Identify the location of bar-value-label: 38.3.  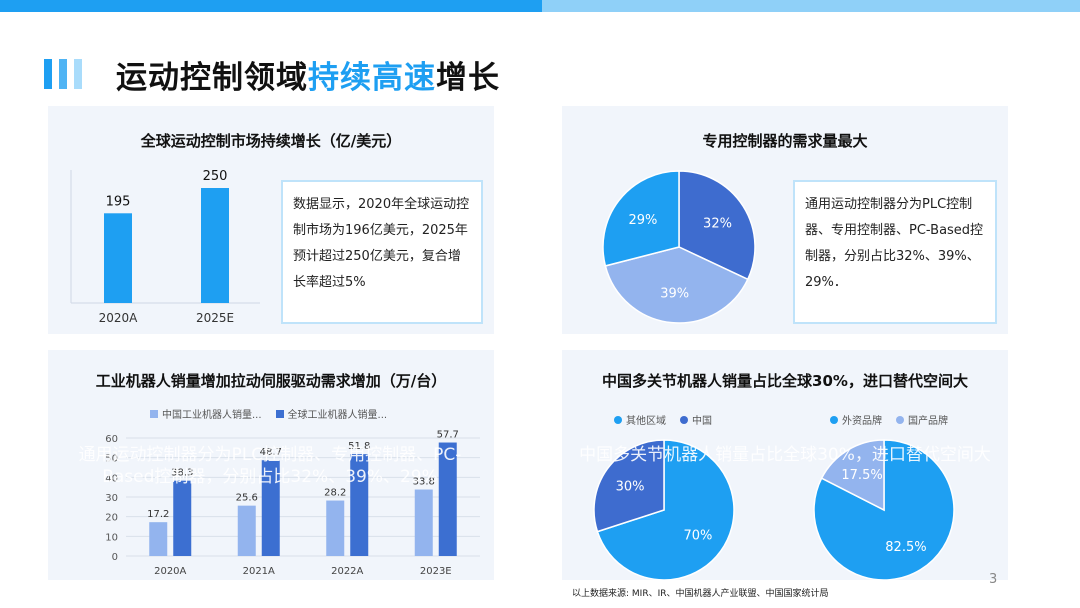
(182, 473).